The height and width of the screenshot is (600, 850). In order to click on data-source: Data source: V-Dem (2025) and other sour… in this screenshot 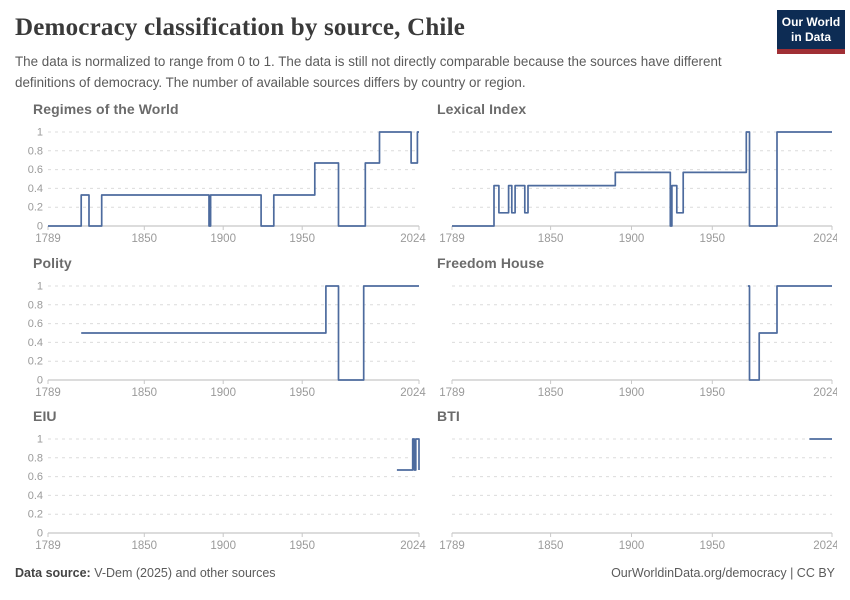, I will do `click(145, 573)`.